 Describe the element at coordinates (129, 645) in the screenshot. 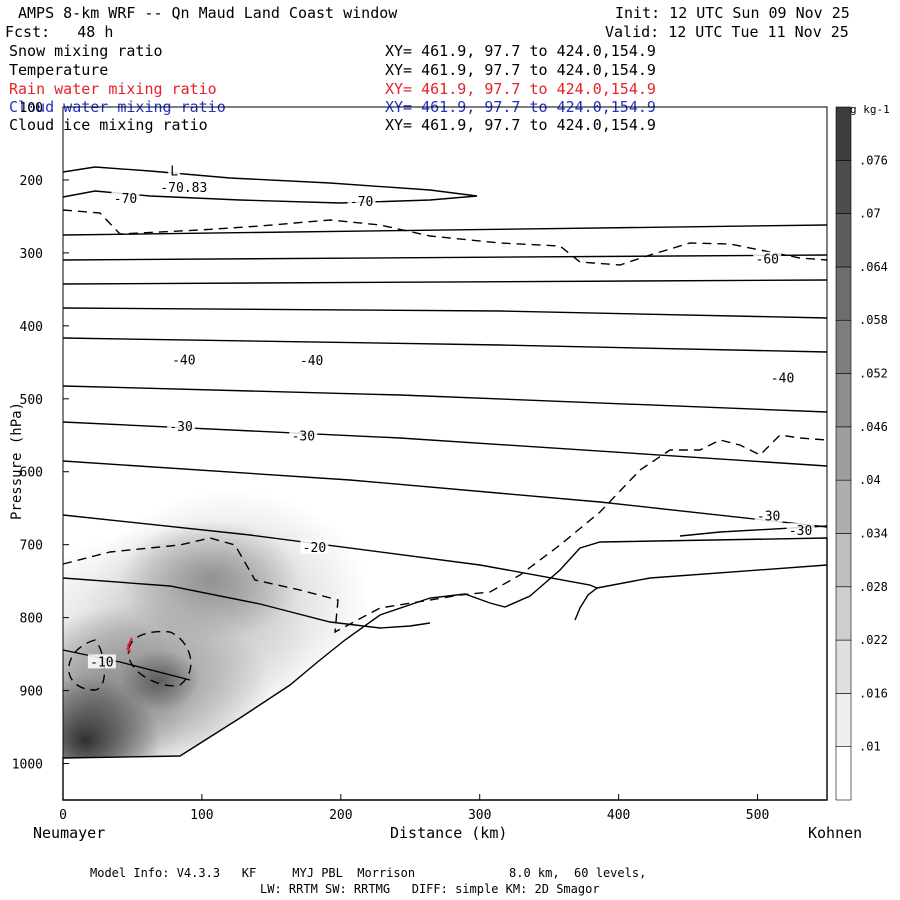

I see `rain-water-contour` at that location.